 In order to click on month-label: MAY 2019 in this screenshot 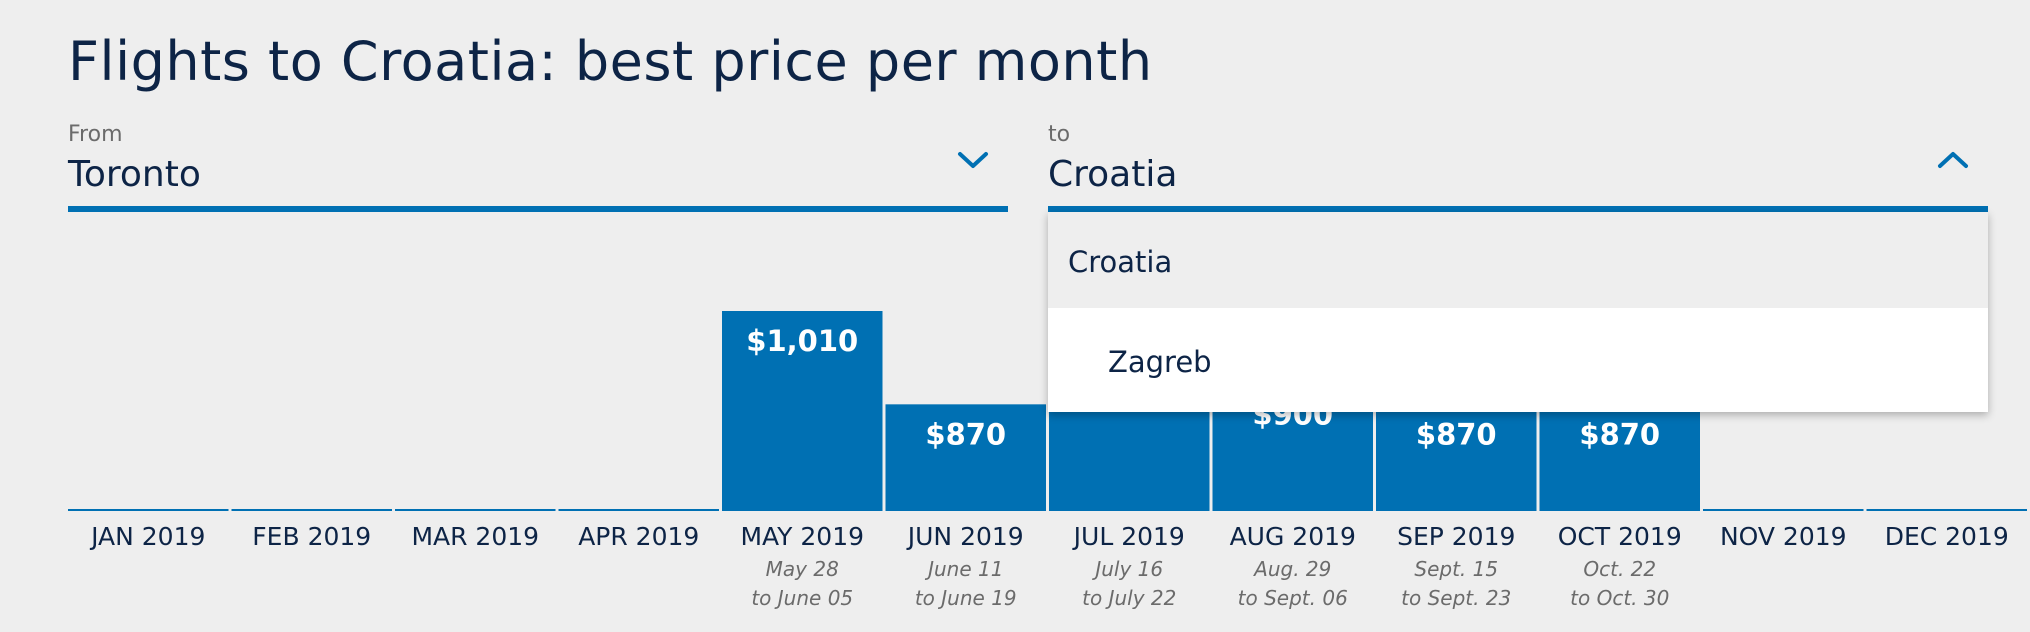, I will do `click(802, 536)`.